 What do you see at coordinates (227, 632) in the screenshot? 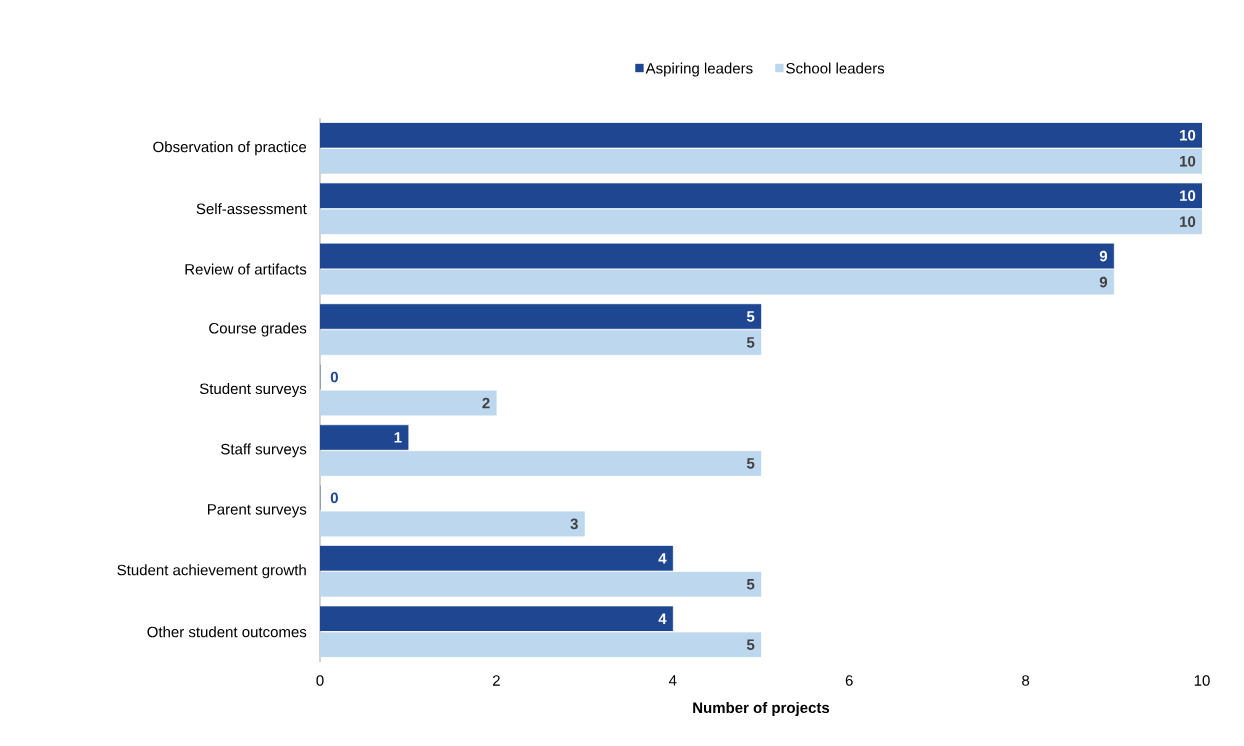
I see `y-tick-label: Other student outcomes` at bounding box center [227, 632].